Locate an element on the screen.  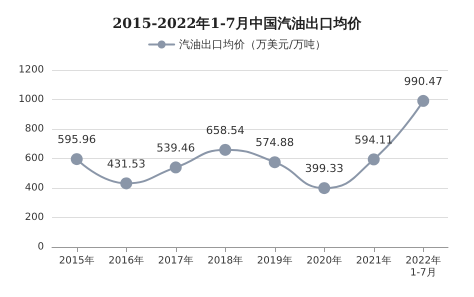
x-tick-label: 2019年 is located at coordinates (274, 260).